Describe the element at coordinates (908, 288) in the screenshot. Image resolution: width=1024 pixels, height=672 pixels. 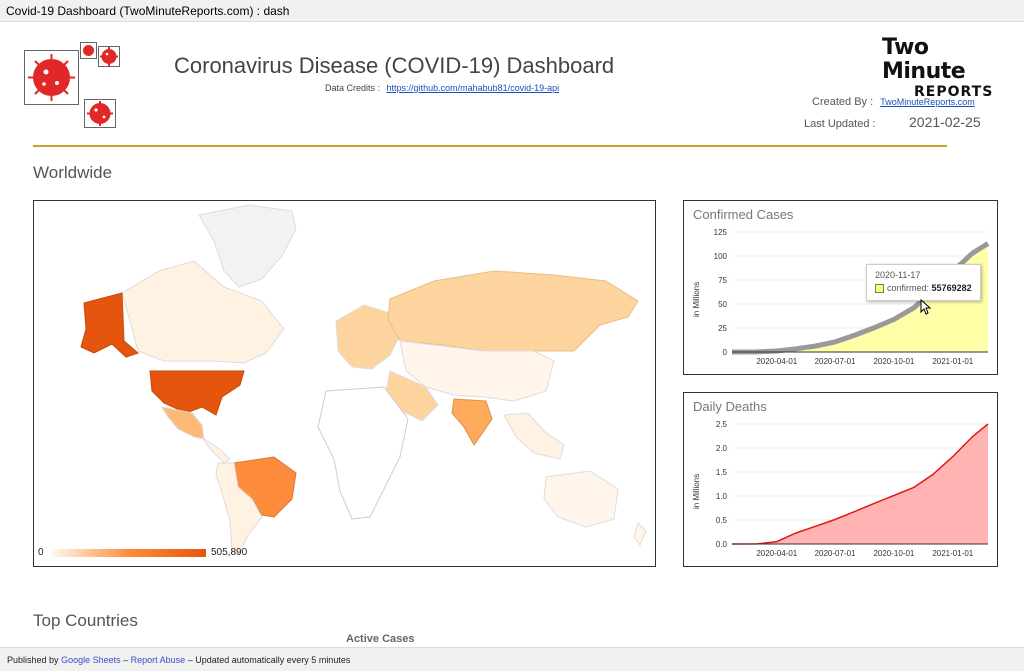
I see `tooltip-label: confirmed:` at that location.